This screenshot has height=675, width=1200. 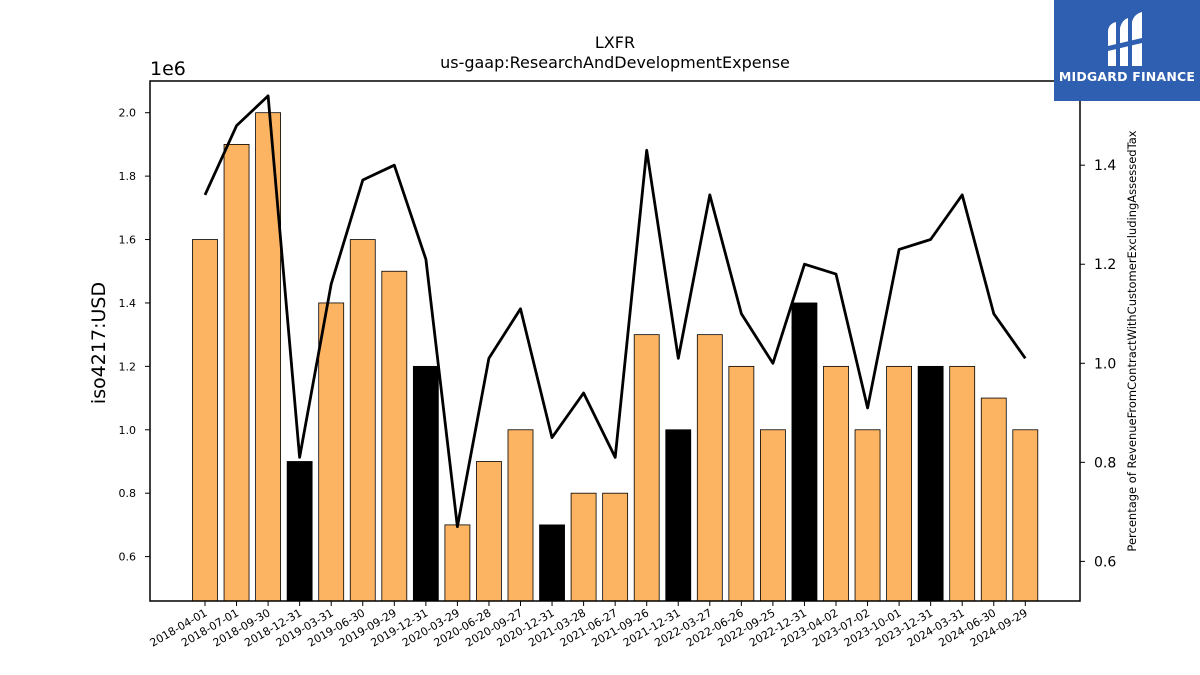 What do you see at coordinates (615, 42) in the screenshot?
I see `chart-title: LXFR` at bounding box center [615, 42].